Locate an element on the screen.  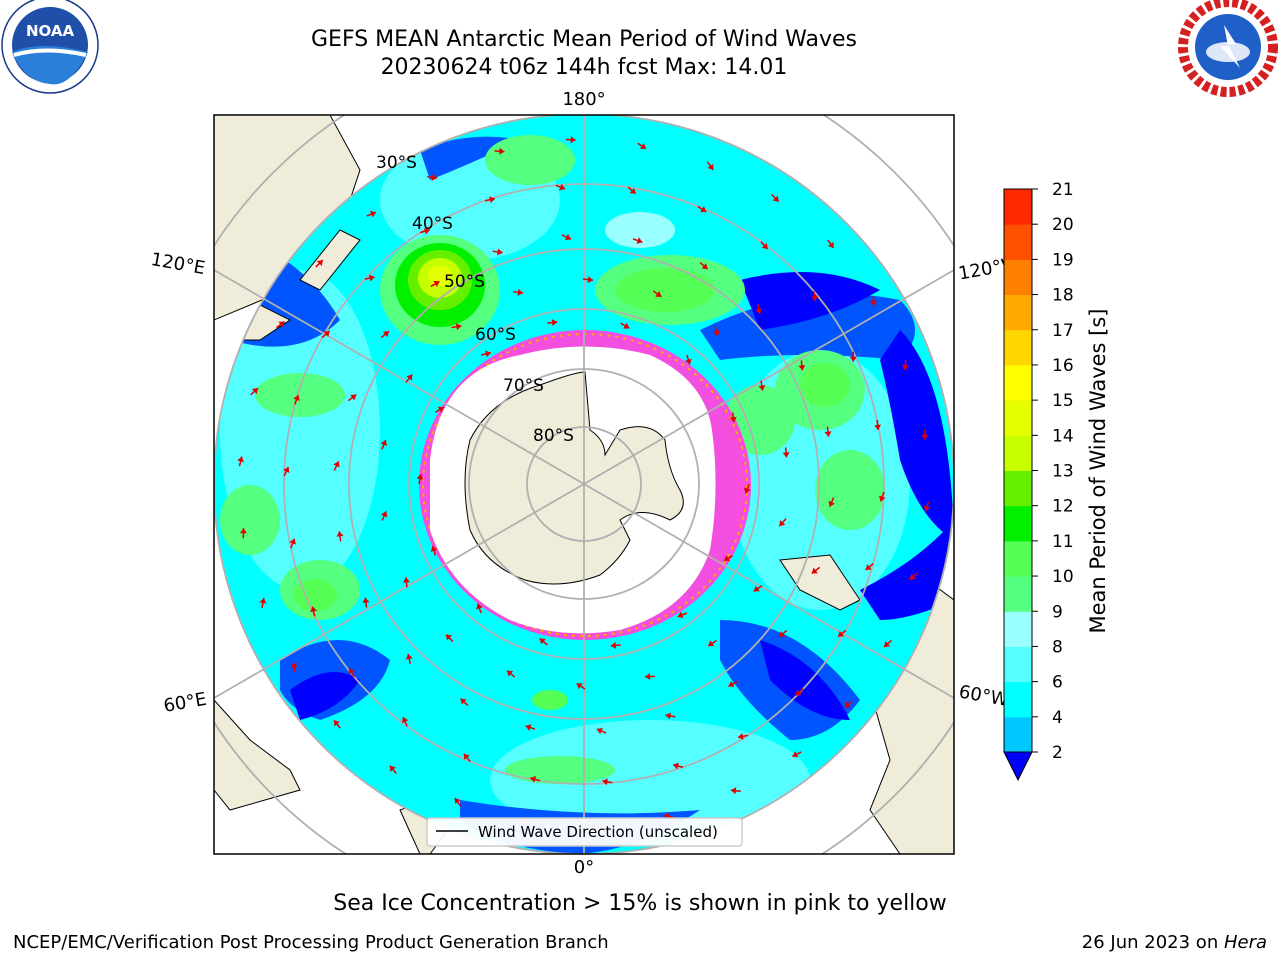
lat-label-50s: 50°S is located at coordinates (464, 282).